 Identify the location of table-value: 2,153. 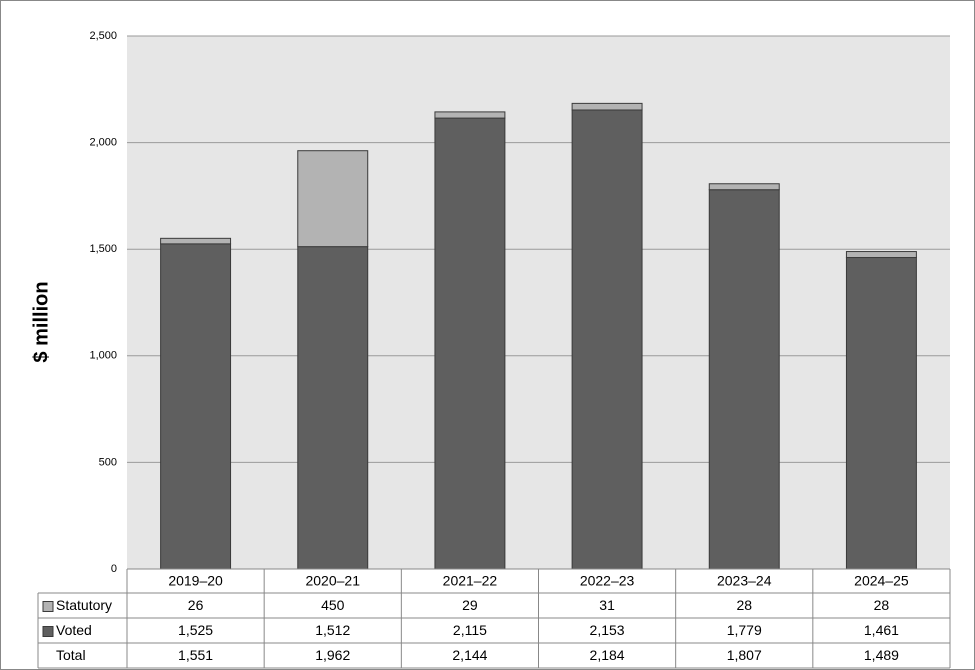
(607, 630).